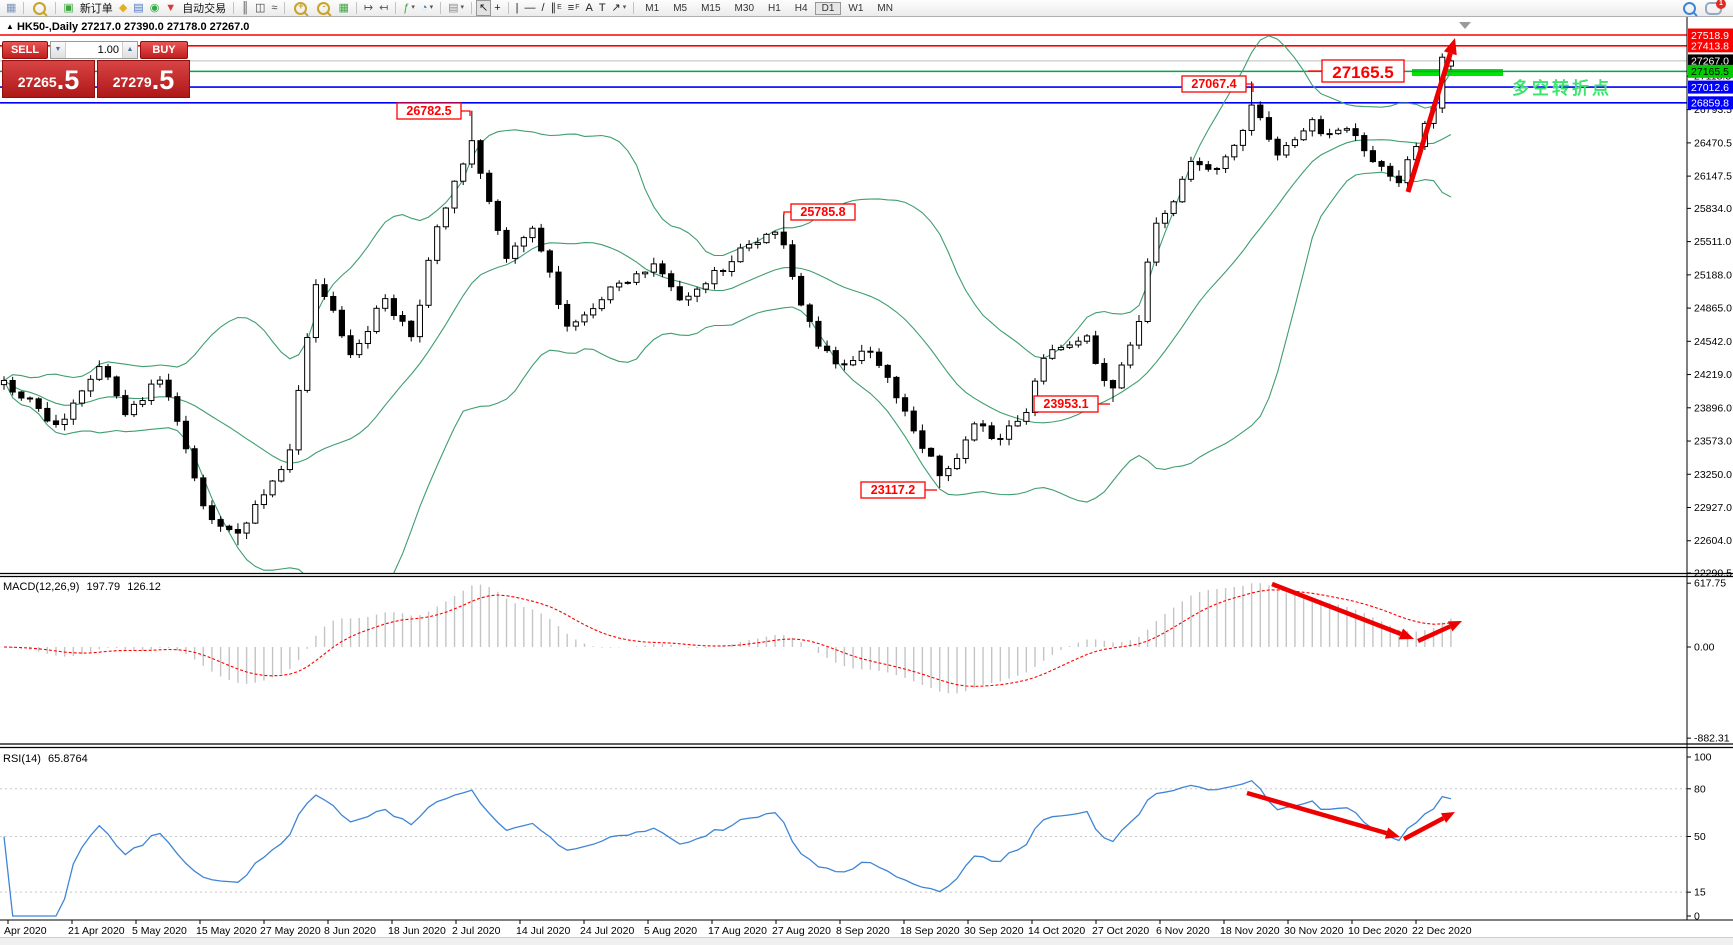 The height and width of the screenshot is (945, 1733). What do you see at coordinates (22, 759) in the screenshot?
I see `rsi-name: RSI(14)` at bounding box center [22, 759].